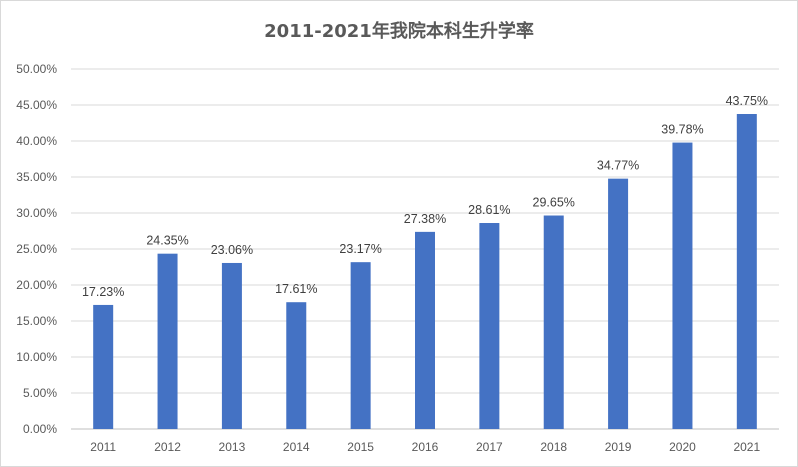  What do you see at coordinates (489, 447) in the screenshot?
I see `x-tick-label: 2017` at bounding box center [489, 447].